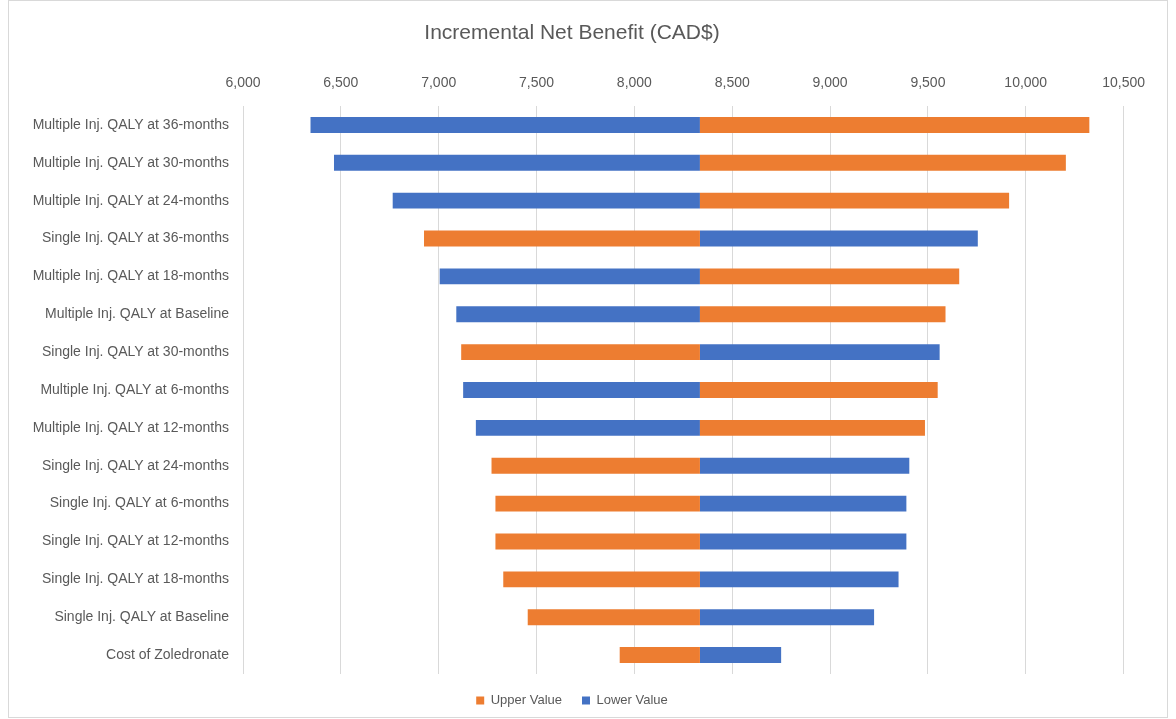 This screenshot has height=719, width=1176. I want to click on y-tick-label: Multiple Inj. QALY at Baseline, so click(137, 313).